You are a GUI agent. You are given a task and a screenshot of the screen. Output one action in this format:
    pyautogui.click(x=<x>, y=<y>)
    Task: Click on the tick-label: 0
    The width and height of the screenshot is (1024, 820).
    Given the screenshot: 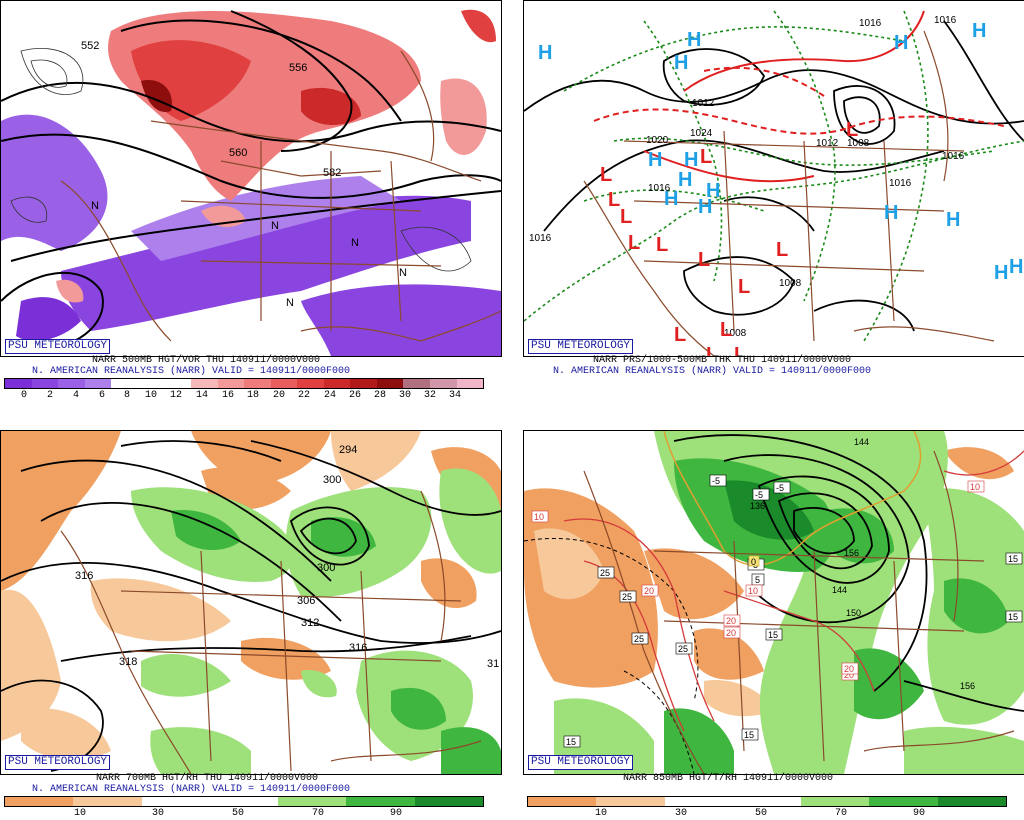 What is the action you would take?
    pyautogui.click(x=24, y=395)
    